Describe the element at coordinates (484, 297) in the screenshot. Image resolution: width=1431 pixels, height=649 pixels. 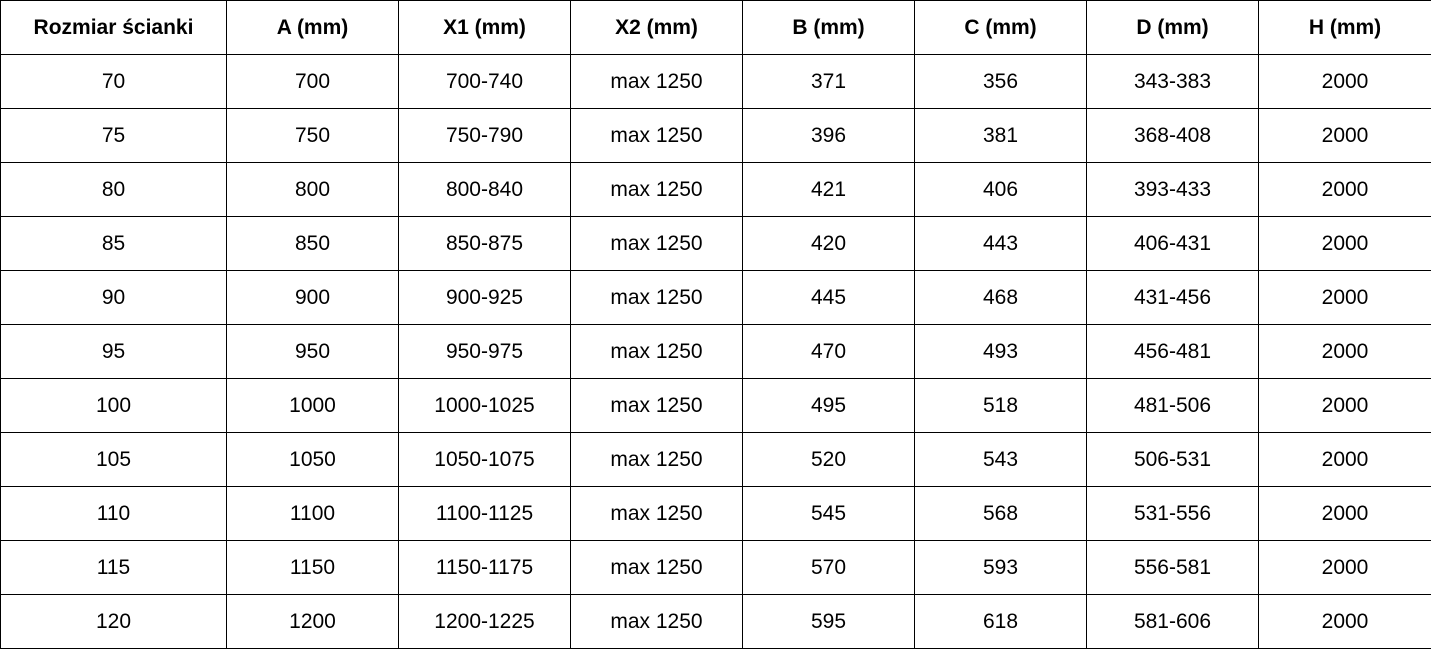
I see `table-cell: 900-925` at that location.